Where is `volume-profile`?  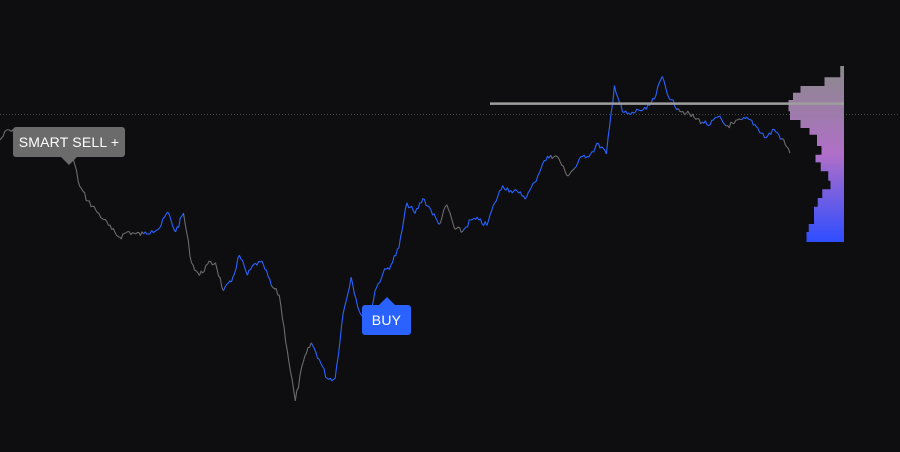
volume-profile is located at coordinates (816, 154).